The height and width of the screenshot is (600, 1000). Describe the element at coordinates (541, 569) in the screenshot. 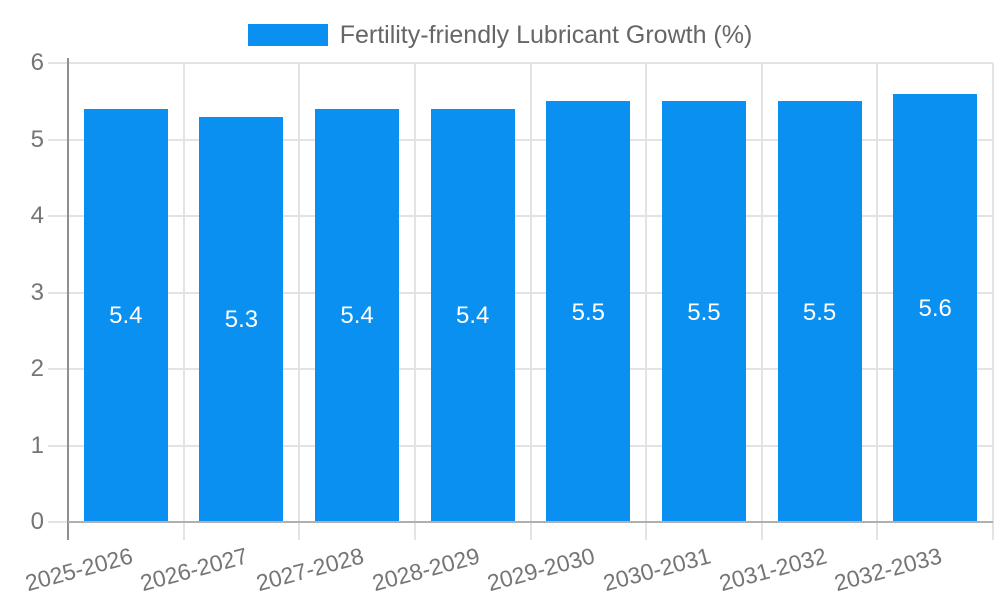

I see `x-tick-label: 2029-2030` at that location.